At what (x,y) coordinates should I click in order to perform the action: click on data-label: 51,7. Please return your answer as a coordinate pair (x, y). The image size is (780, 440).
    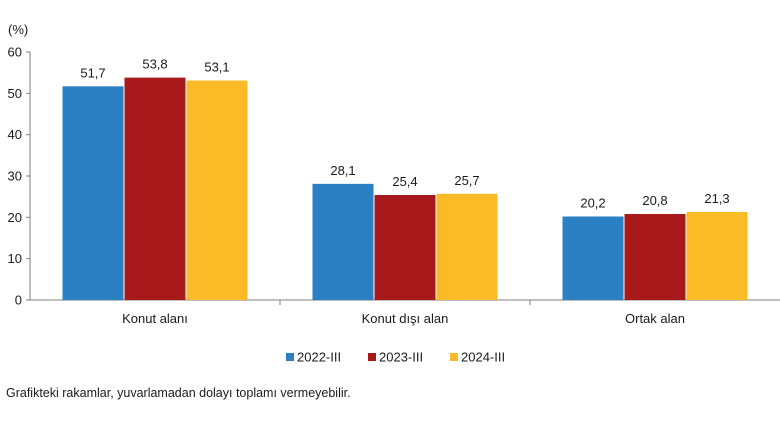
    Looking at the image, I should click on (92, 72).